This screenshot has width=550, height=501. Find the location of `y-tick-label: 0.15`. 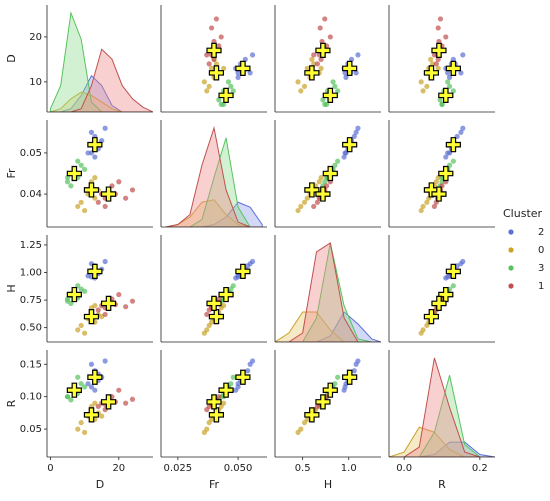

y-tick-label: 0.15 is located at coordinates (31, 364).